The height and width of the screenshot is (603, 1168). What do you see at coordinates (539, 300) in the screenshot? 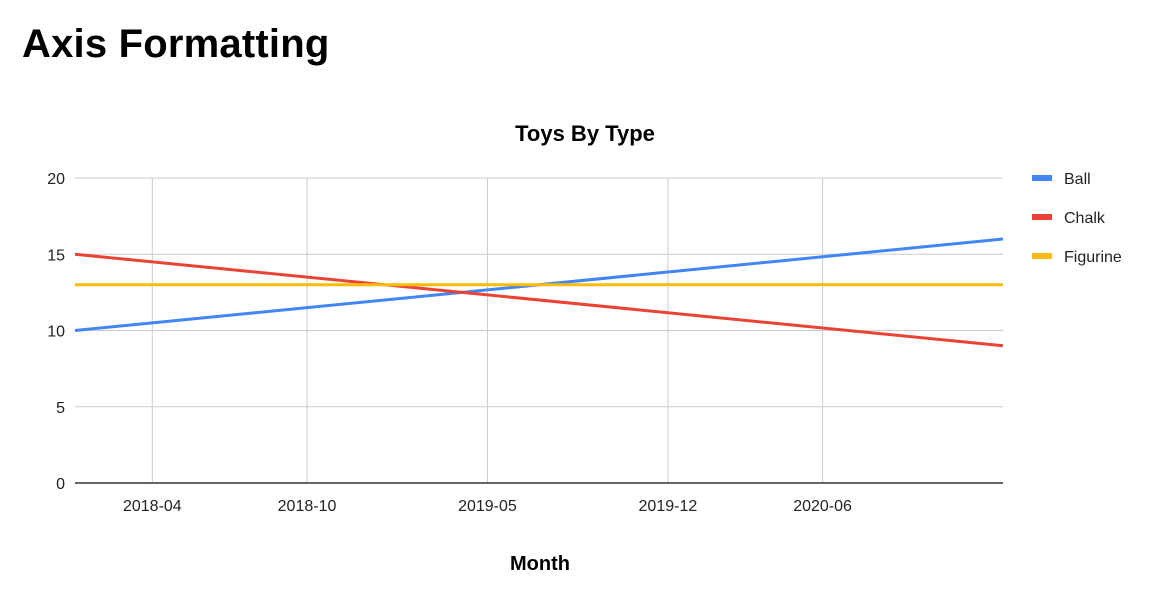
I see `series-line-chalk` at bounding box center [539, 300].